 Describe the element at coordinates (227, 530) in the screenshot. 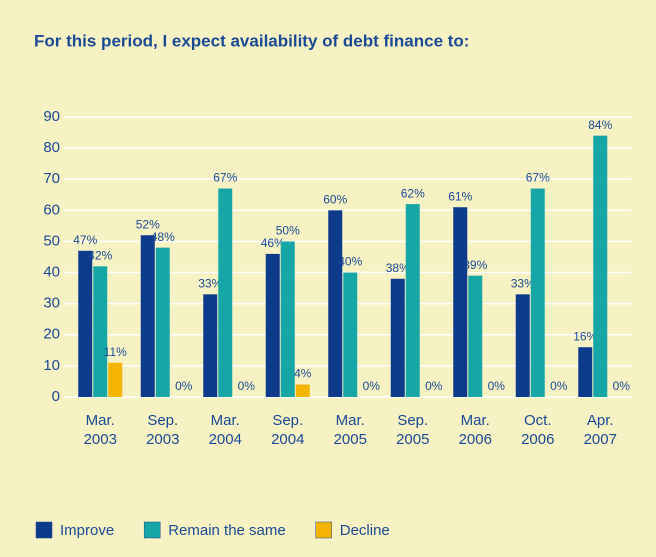

I see `legend-label: Remain the same` at that location.